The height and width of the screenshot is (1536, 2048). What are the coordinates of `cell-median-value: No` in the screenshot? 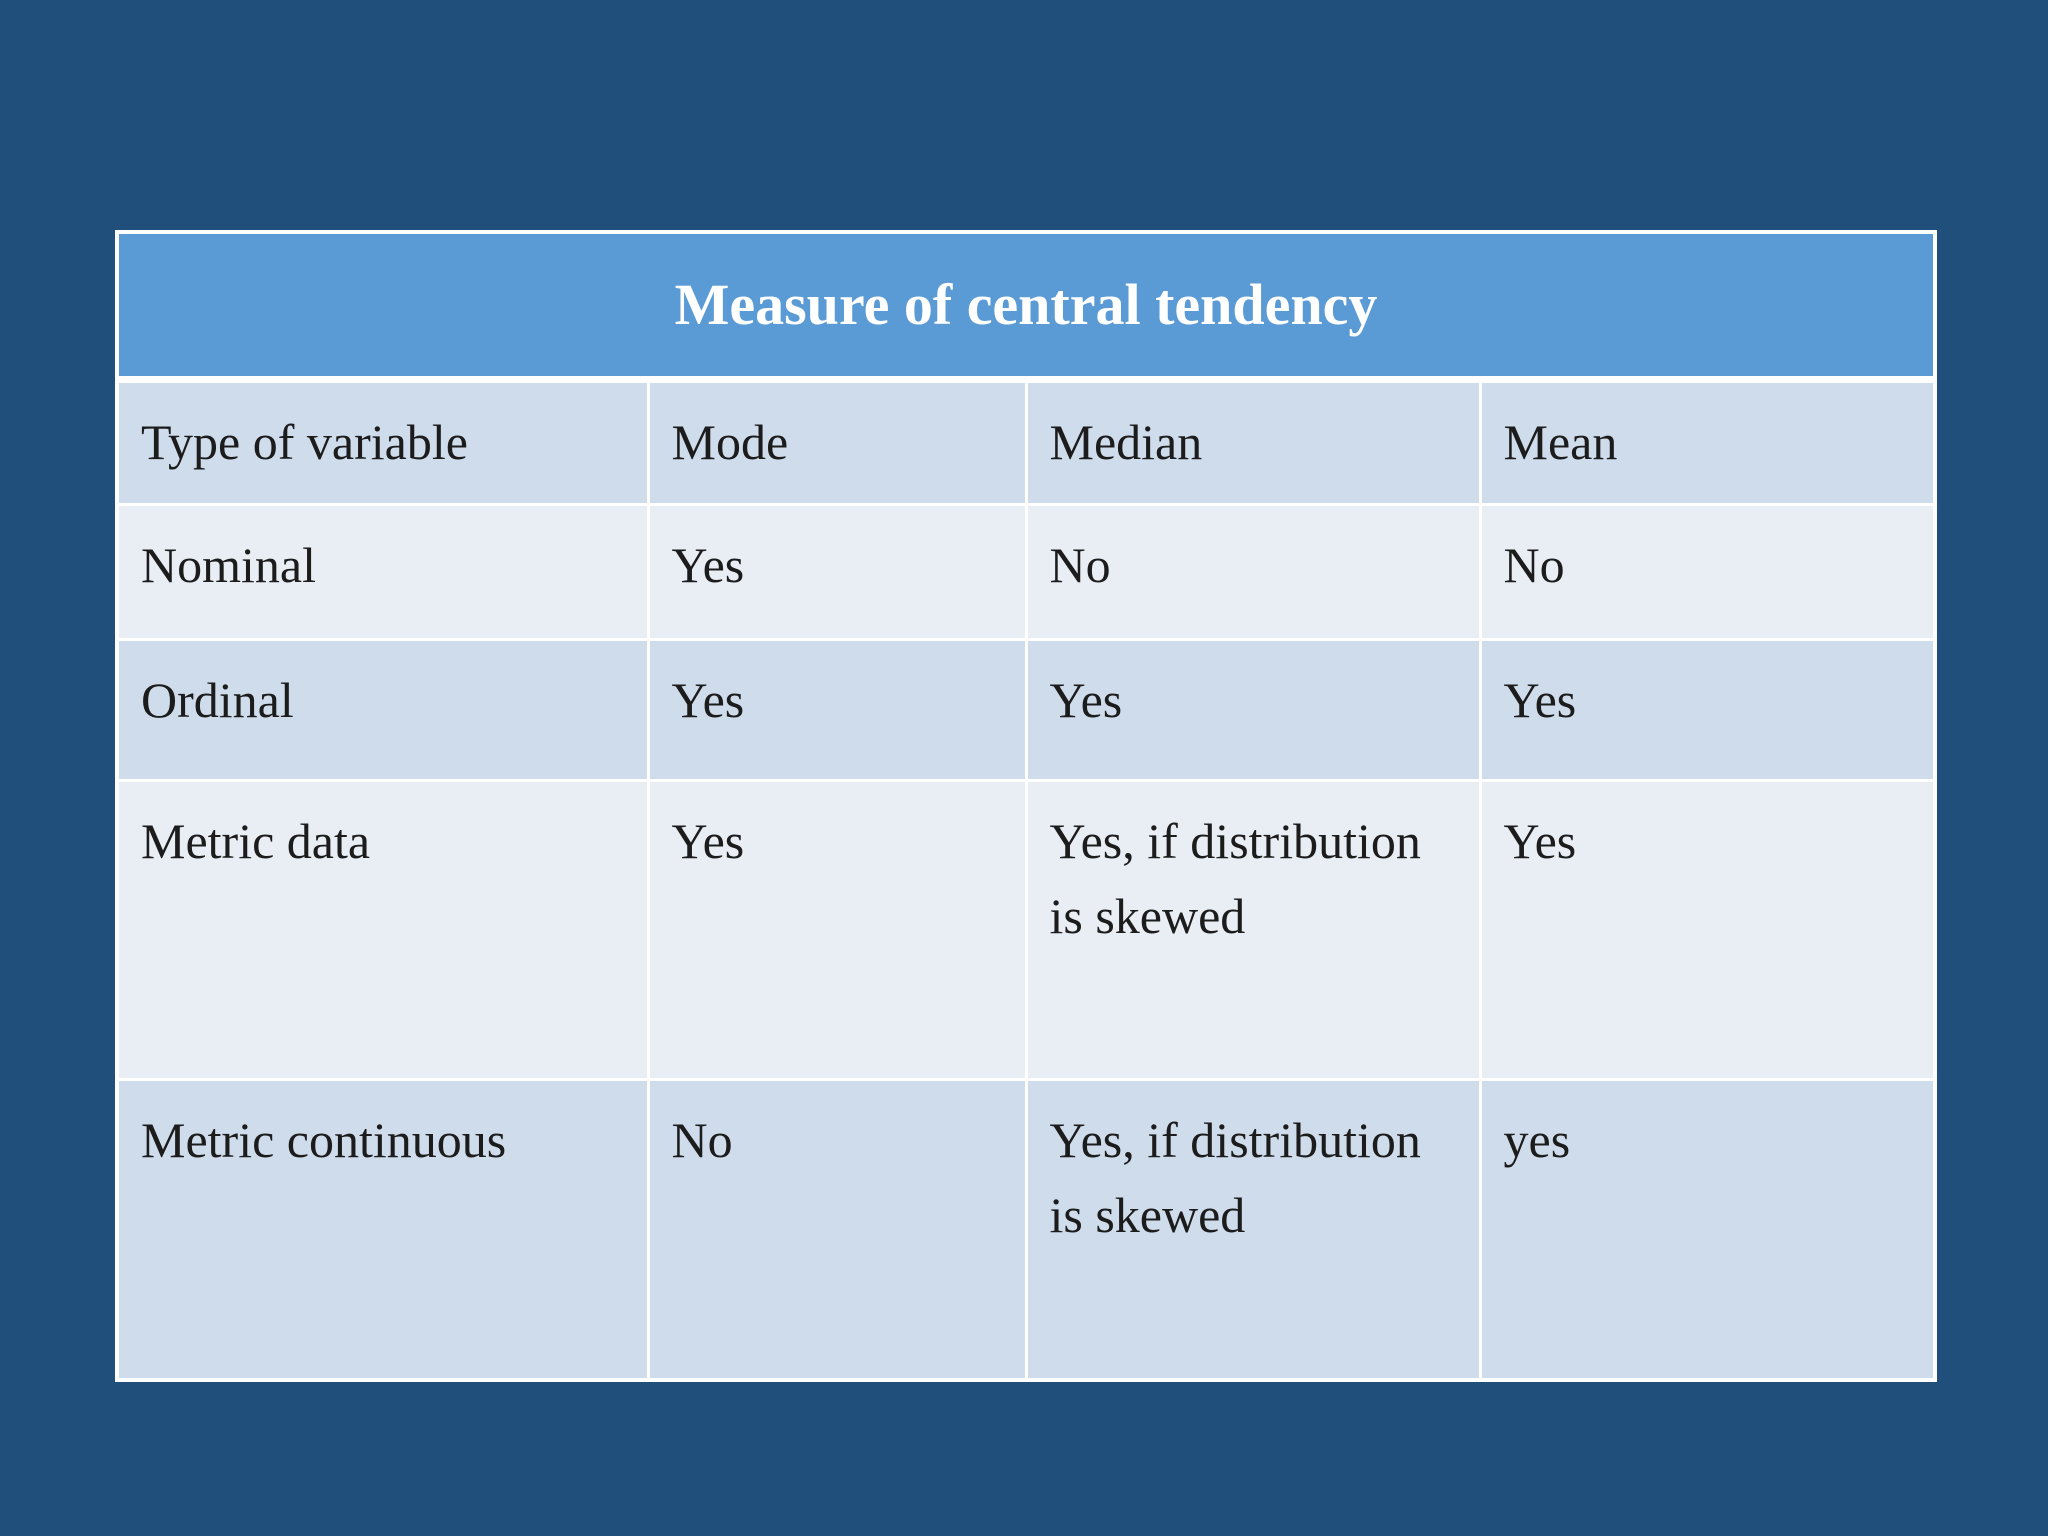 It's located at (1253, 572).